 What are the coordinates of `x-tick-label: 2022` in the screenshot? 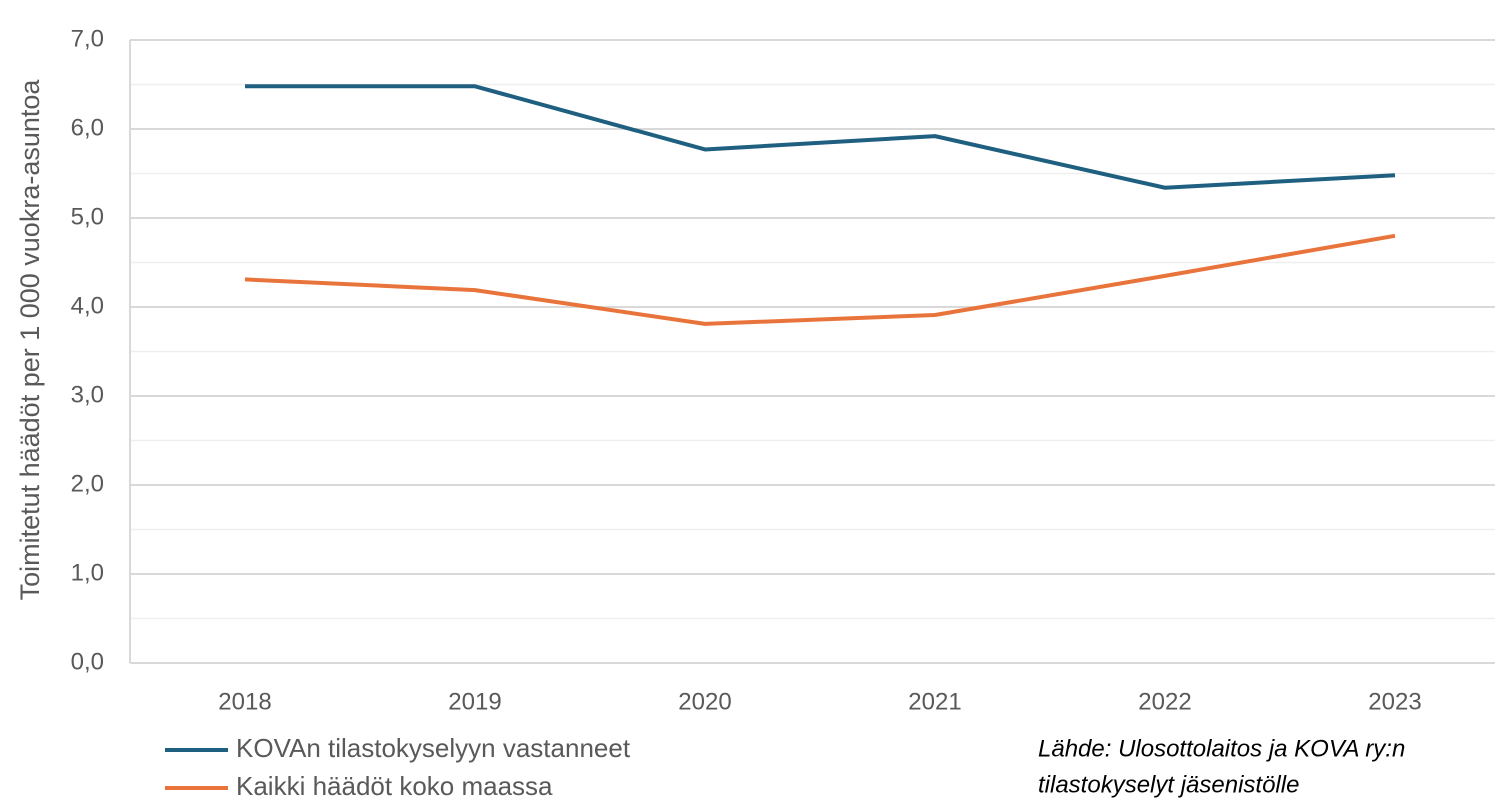 It's located at (1164, 701).